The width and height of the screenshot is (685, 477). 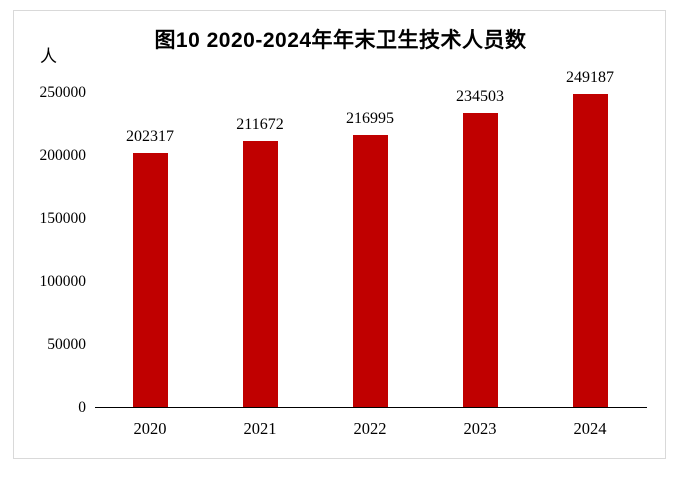 I want to click on x-tick-label-2024: 2024, so click(x=590, y=428).